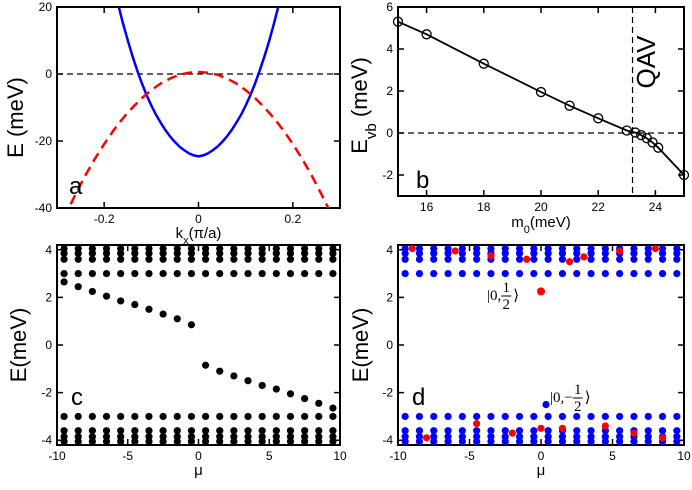  What do you see at coordinates (48, 250) in the screenshot?
I see `y-tick-label: 4` at bounding box center [48, 250].